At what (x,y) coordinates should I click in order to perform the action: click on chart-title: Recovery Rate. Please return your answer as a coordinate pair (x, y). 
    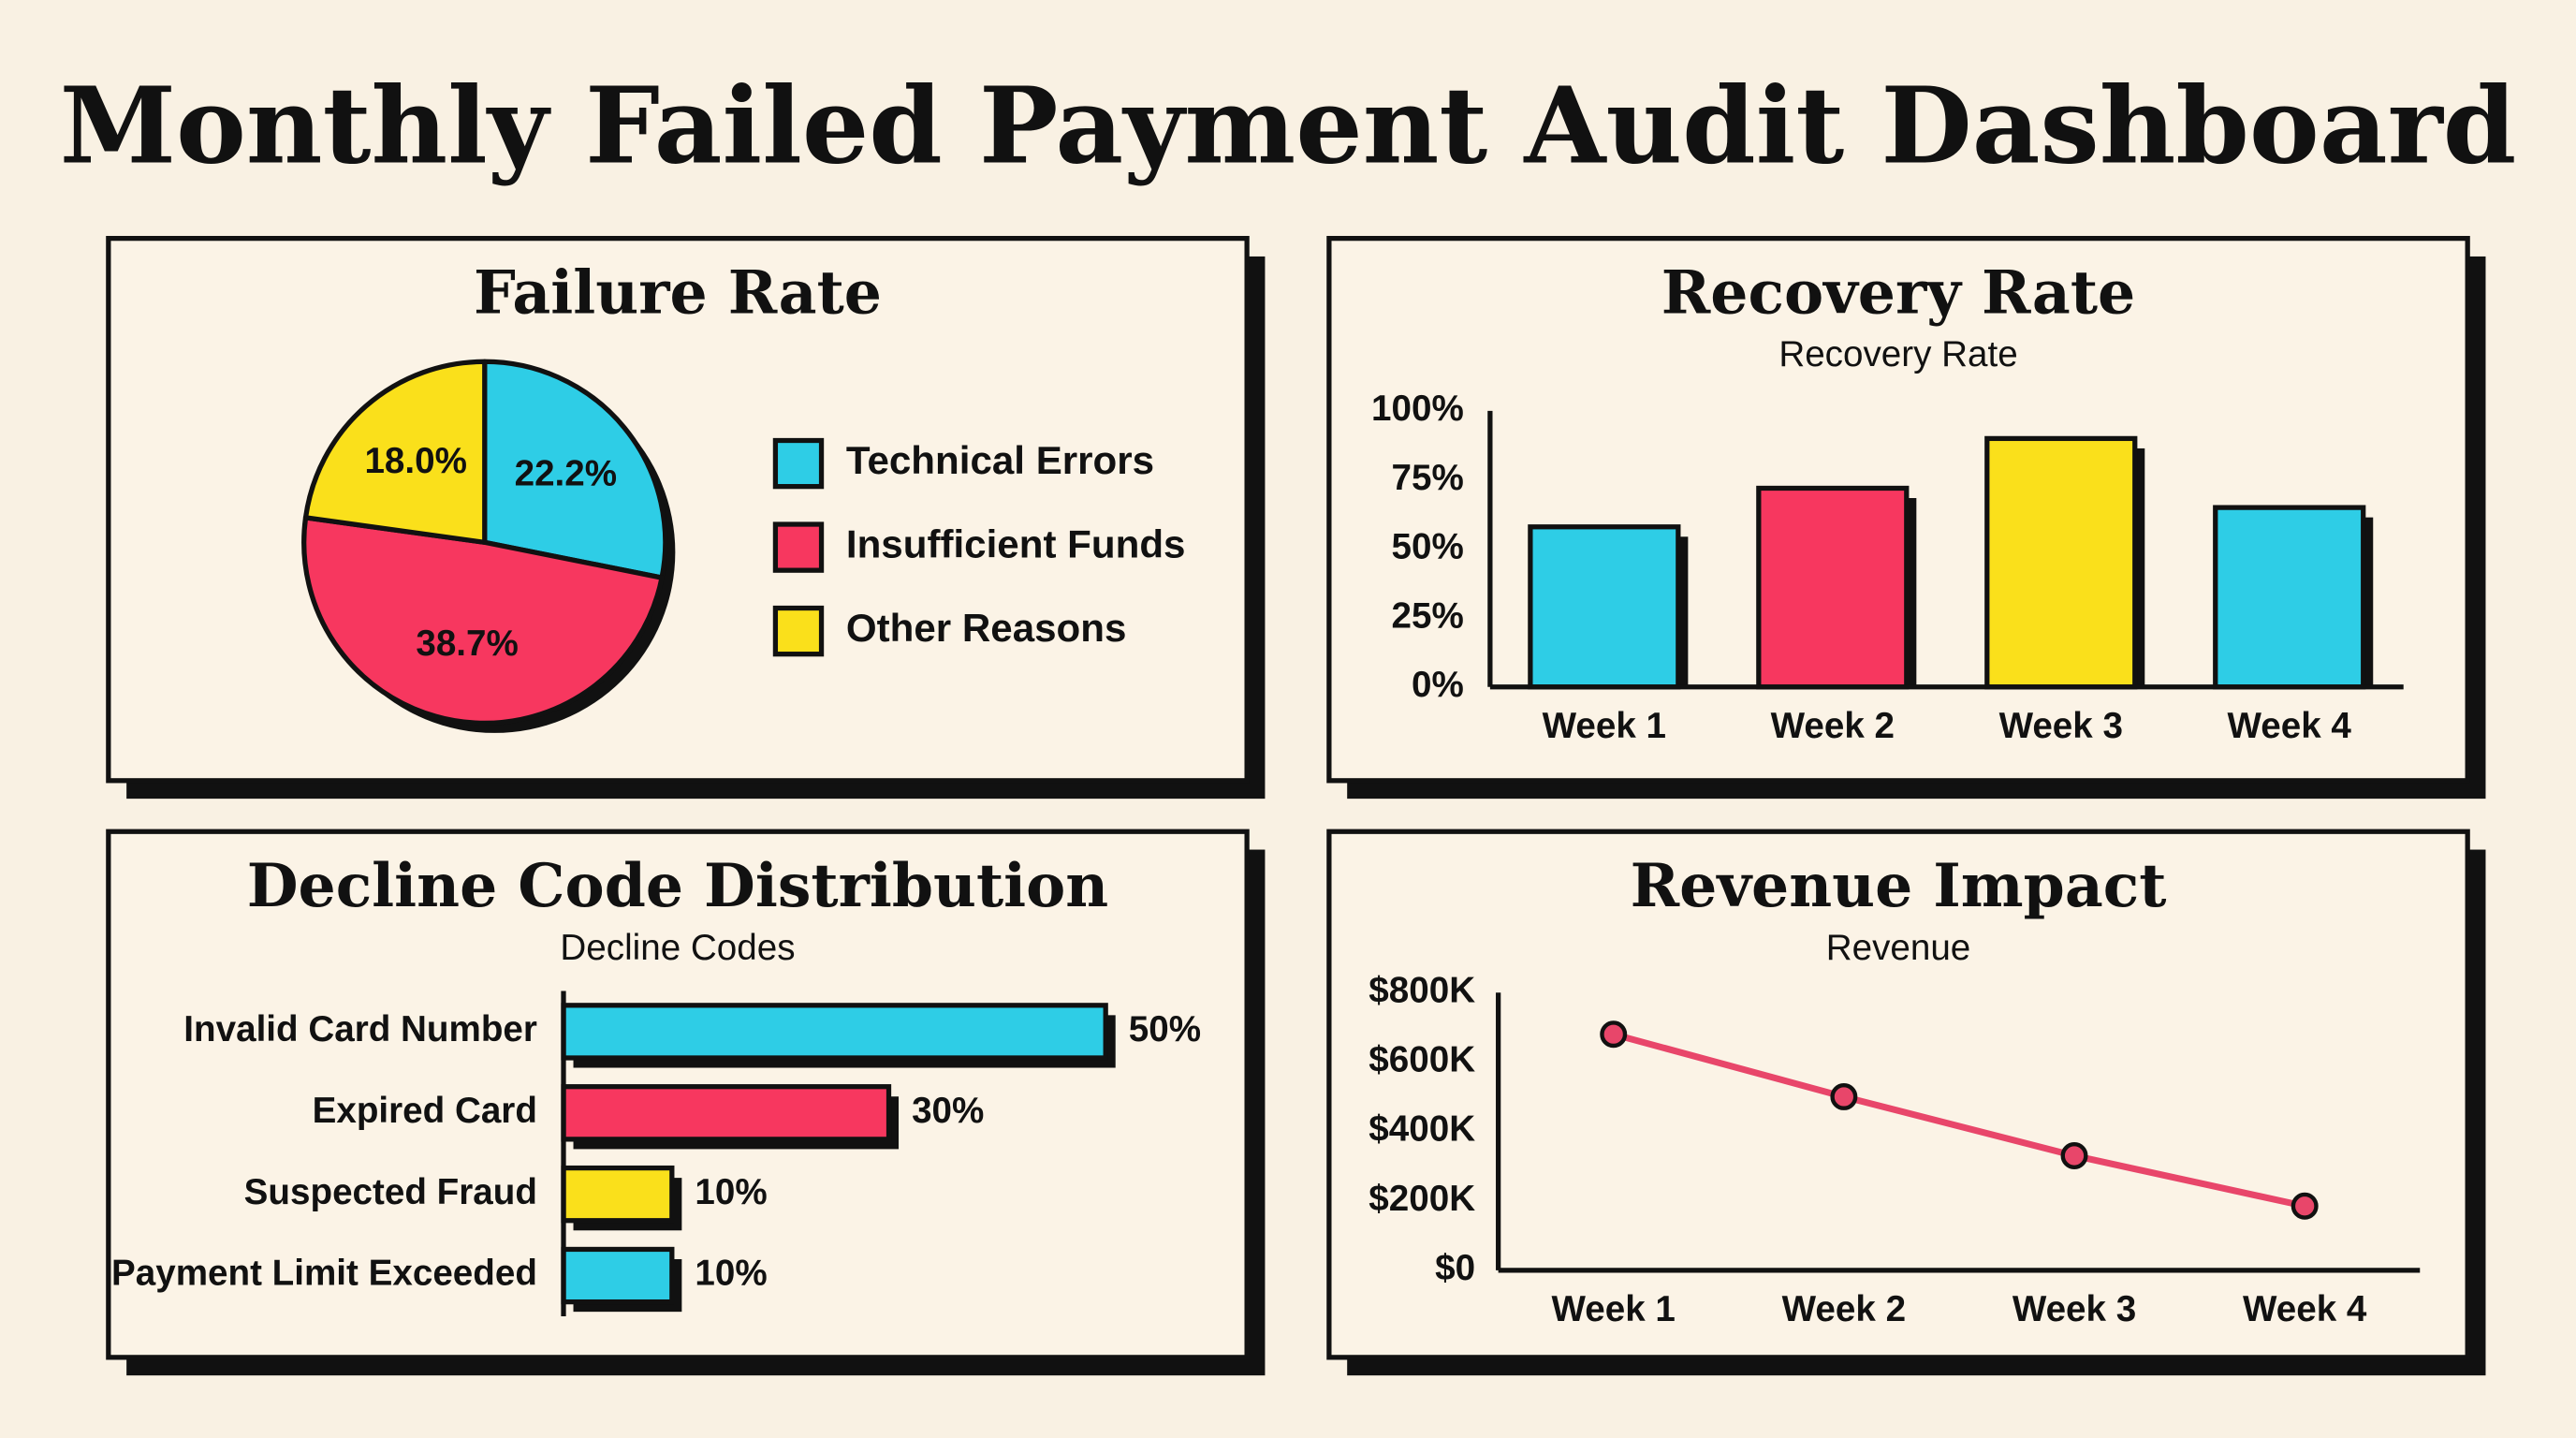
    Looking at the image, I should click on (1898, 292).